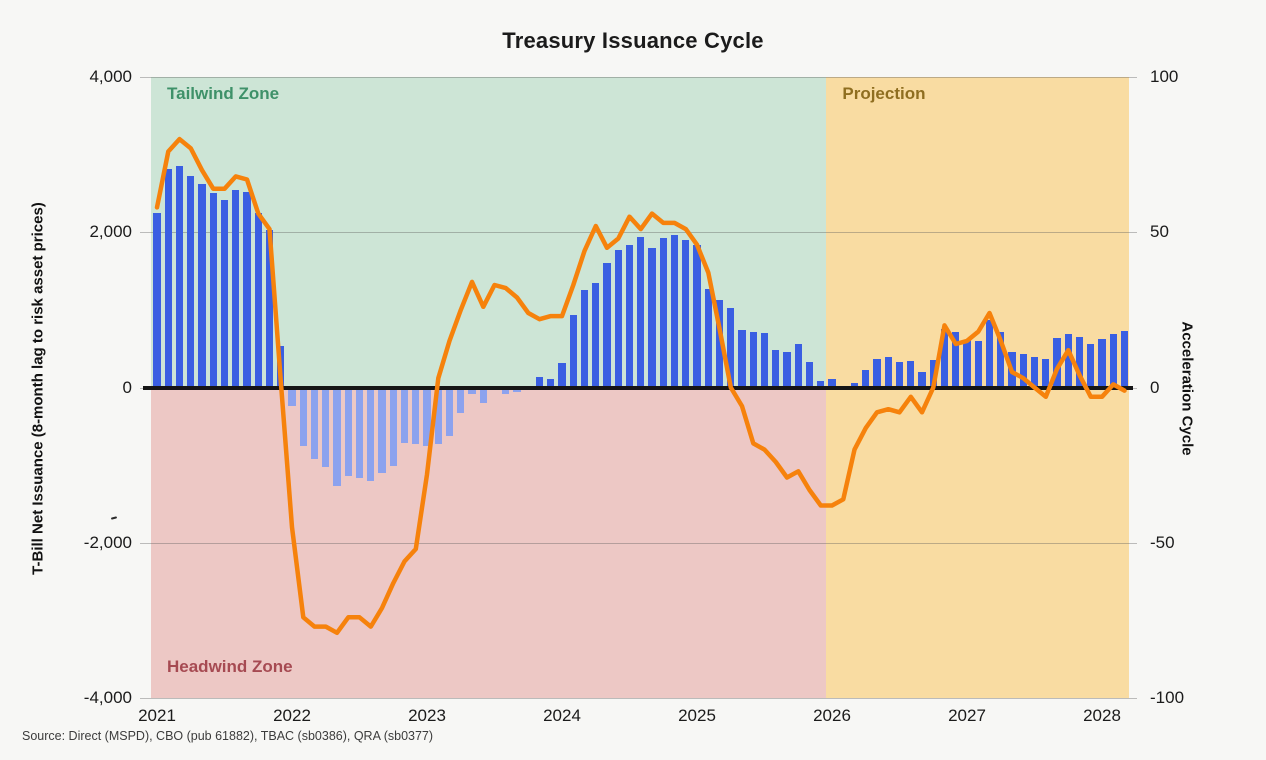 This screenshot has width=1266, height=760. Describe the element at coordinates (110, 76) in the screenshot. I see `left-axis-tick-label: 4,000` at that location.